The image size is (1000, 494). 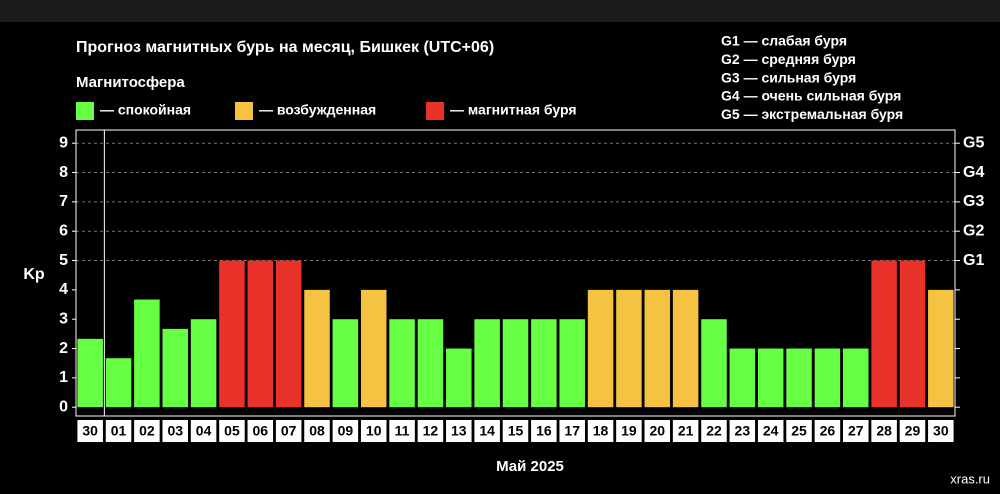 I want to click on y2-tick-label: G2, so click(x=973, y=230).